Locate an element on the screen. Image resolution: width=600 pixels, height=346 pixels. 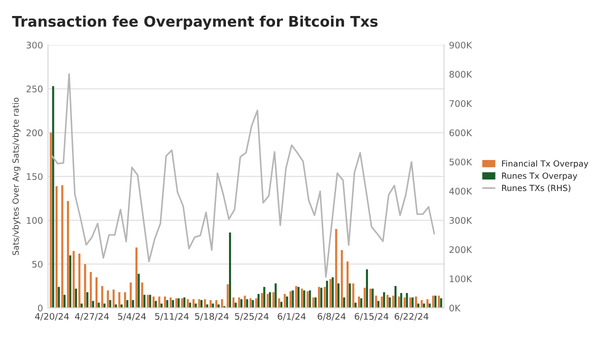
y2-tick-label: 700K is located at coordinates (461, 103).